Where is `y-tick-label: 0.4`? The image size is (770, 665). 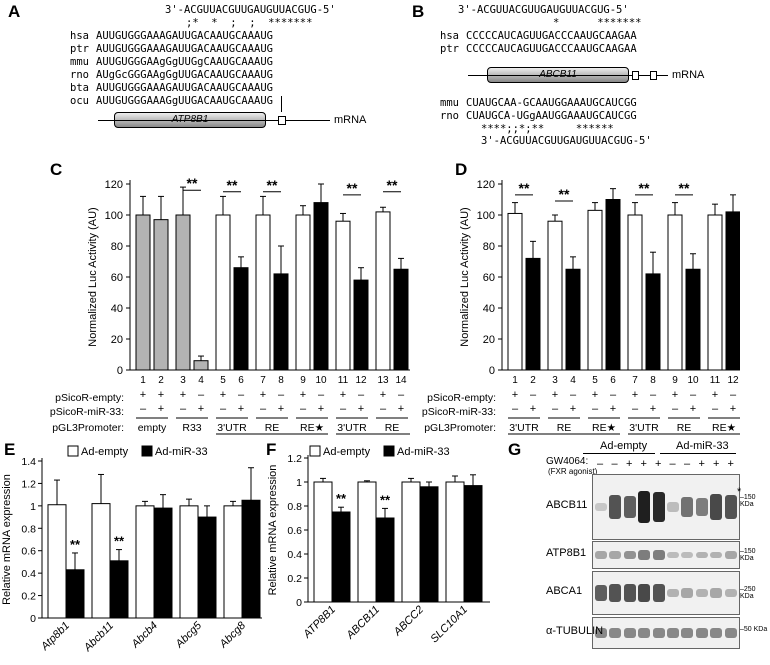 y-tick-label: 0.4 is located at coordinates (294, 555).